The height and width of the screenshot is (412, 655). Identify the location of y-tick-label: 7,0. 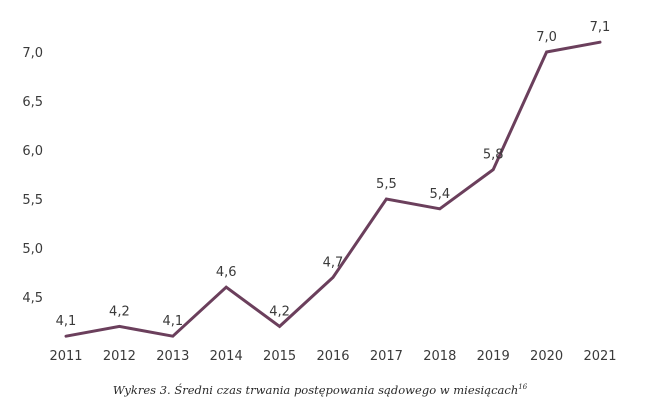
(32, 53).